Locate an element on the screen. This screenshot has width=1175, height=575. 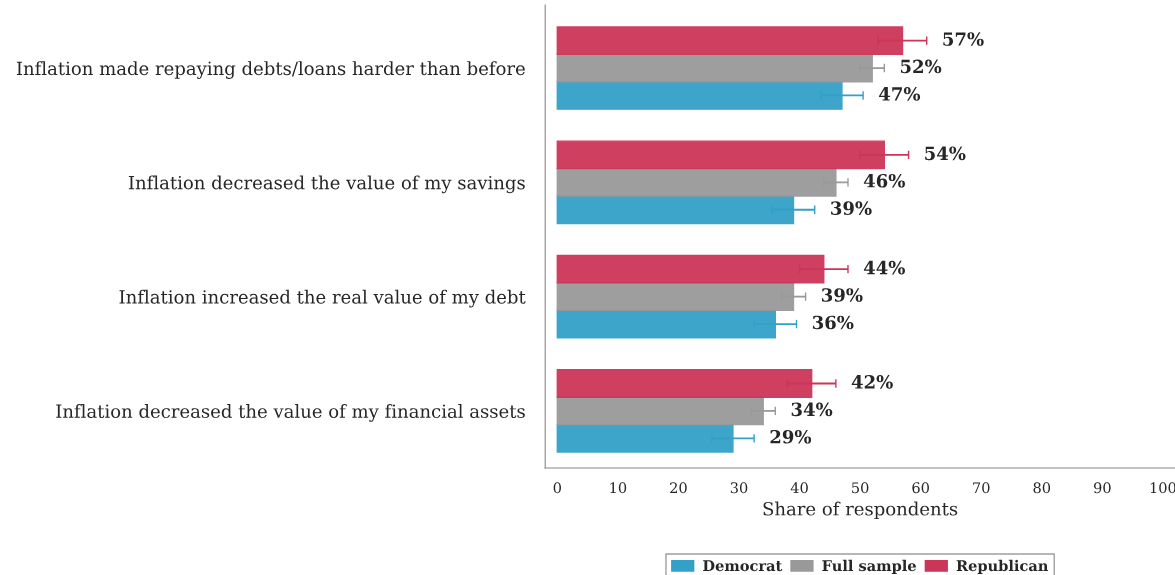
data-label: 54% is located at coordinates (945, 153).